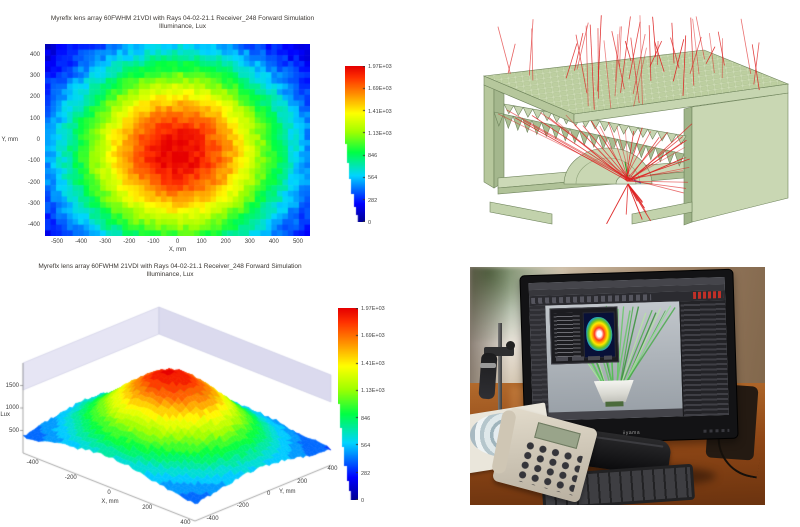 The image size is (800, 527). Describe the element at coordinates (708, 295) in the screenshot. I see `toolbar-red-icons` at that location.